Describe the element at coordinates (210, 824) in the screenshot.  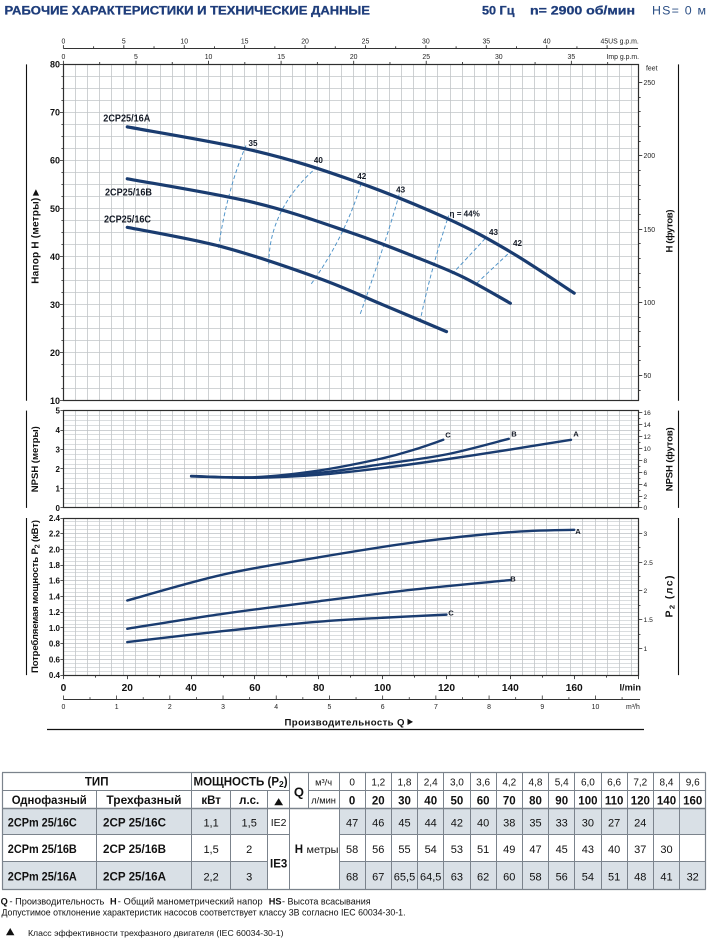
I see `svg-text: 1,1` at that location.